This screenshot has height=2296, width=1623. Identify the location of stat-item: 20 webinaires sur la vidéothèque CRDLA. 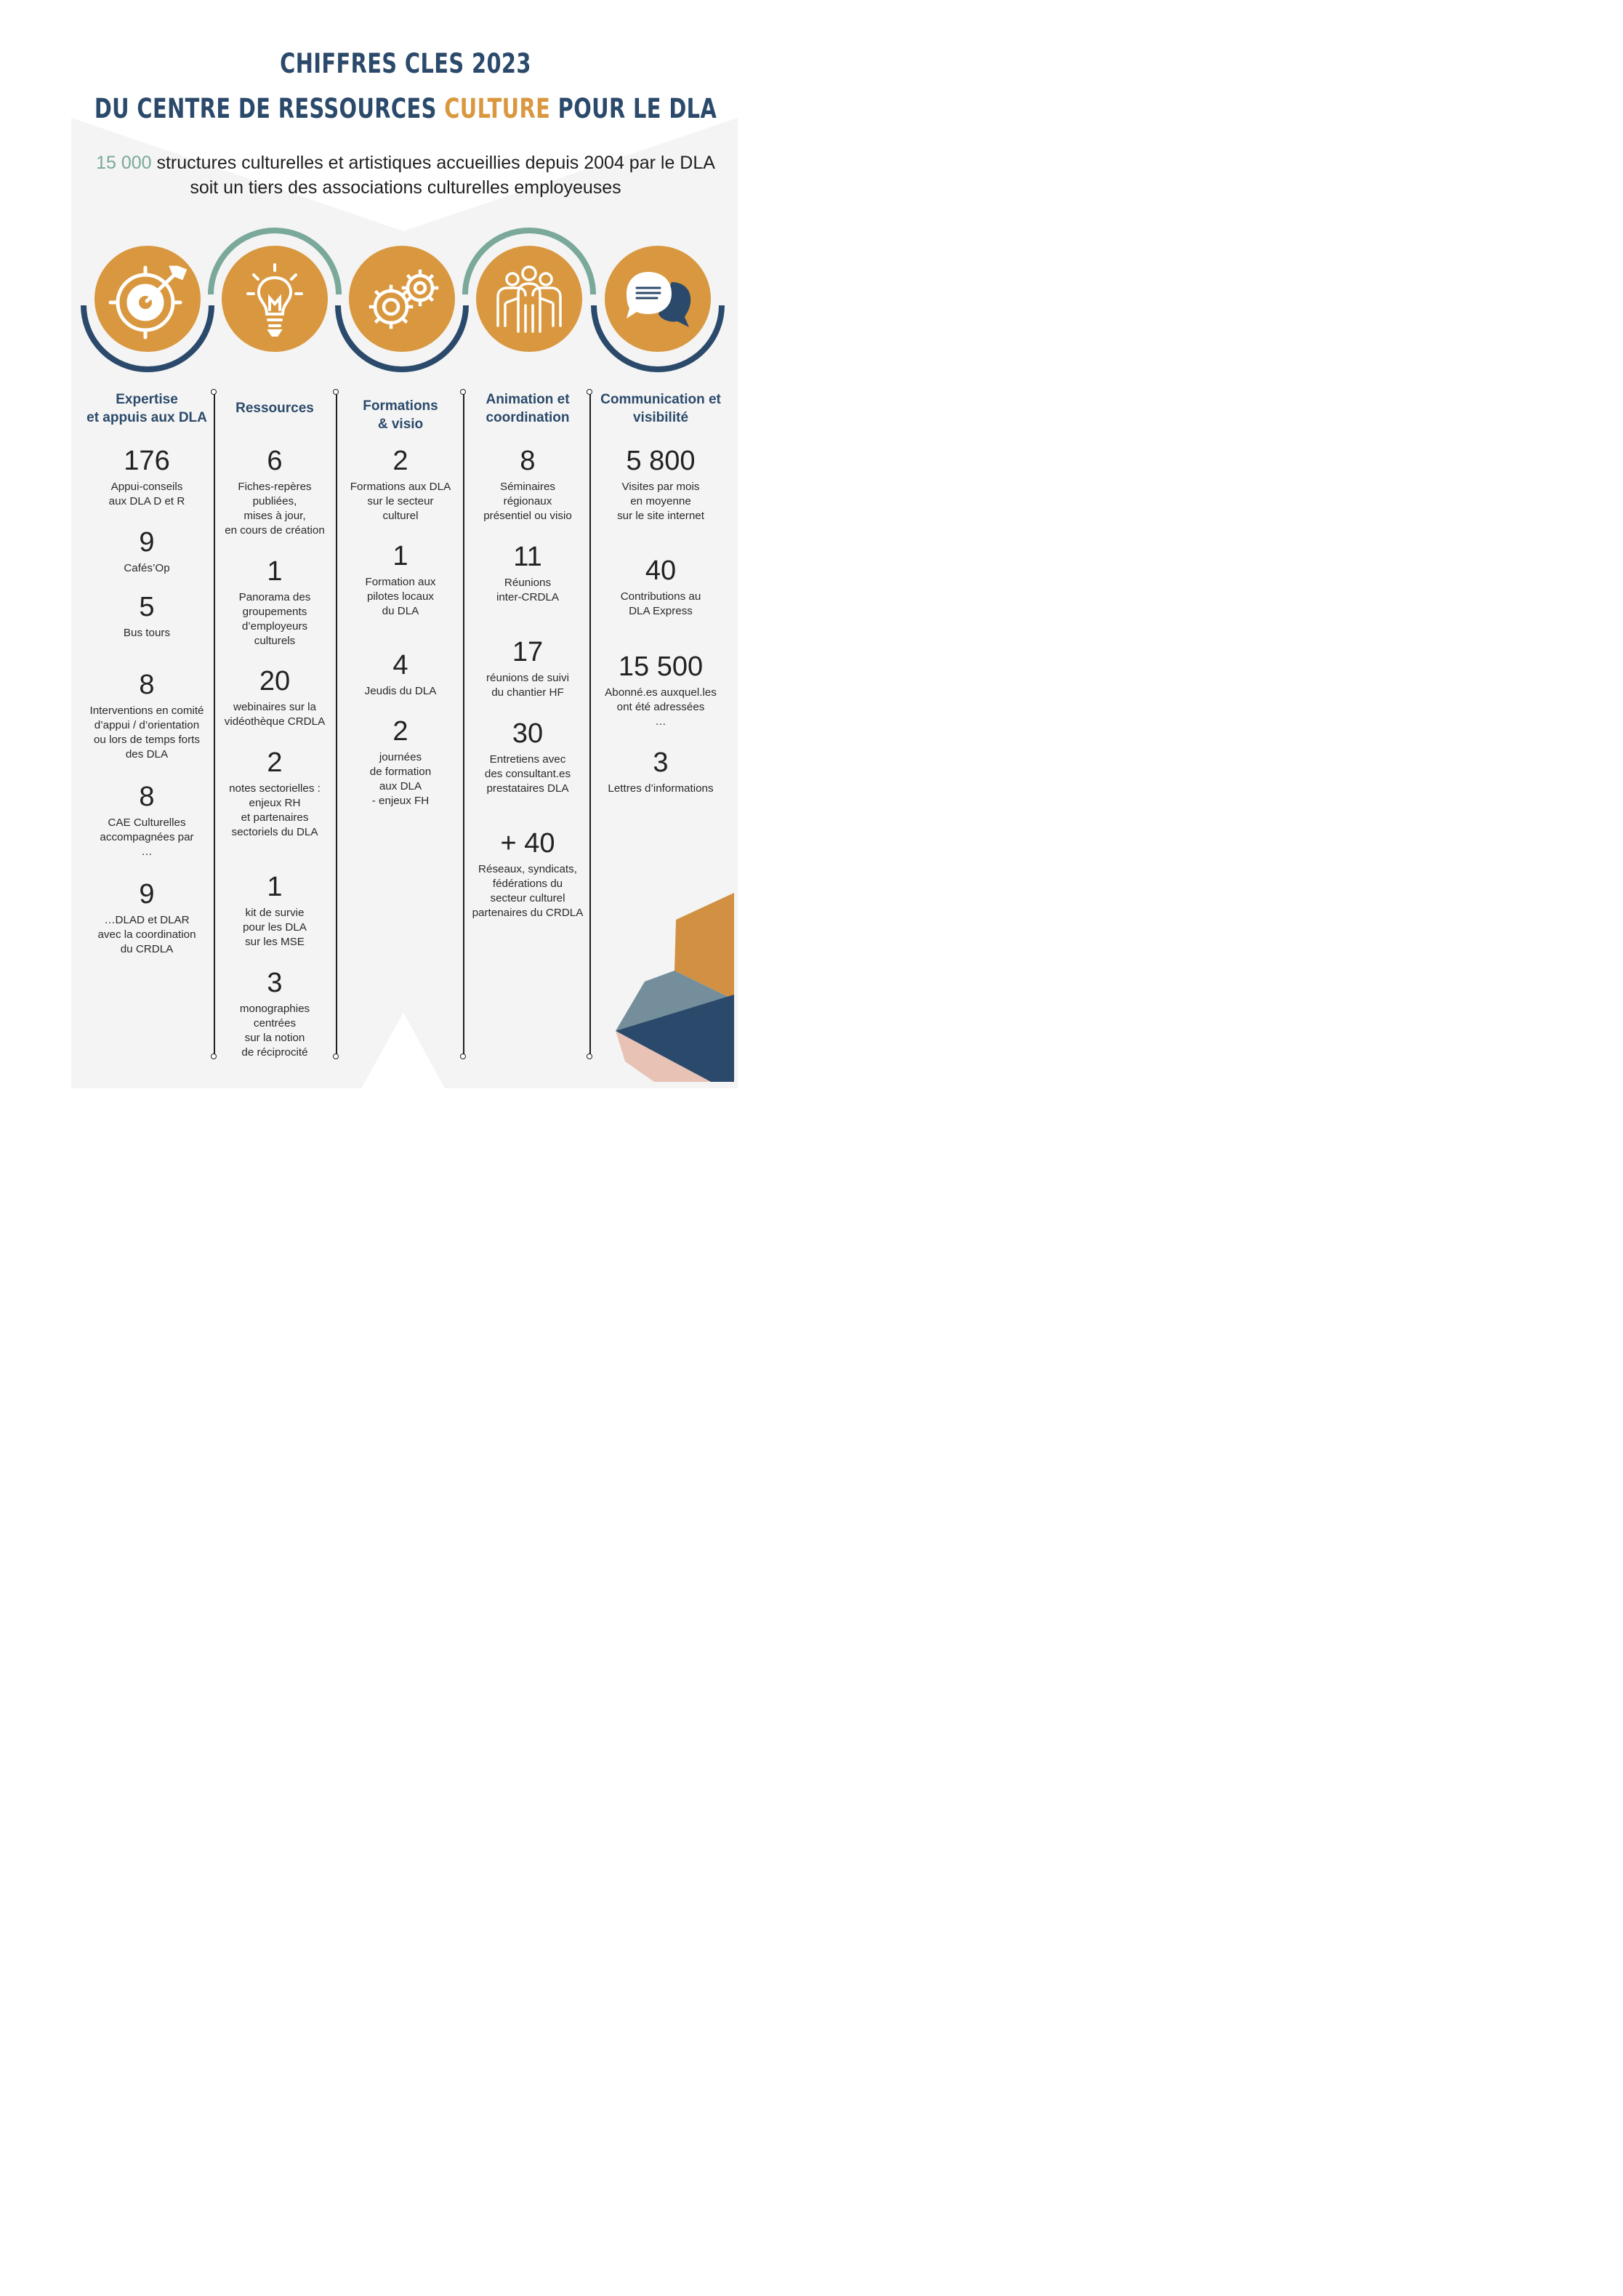
(274, 697).